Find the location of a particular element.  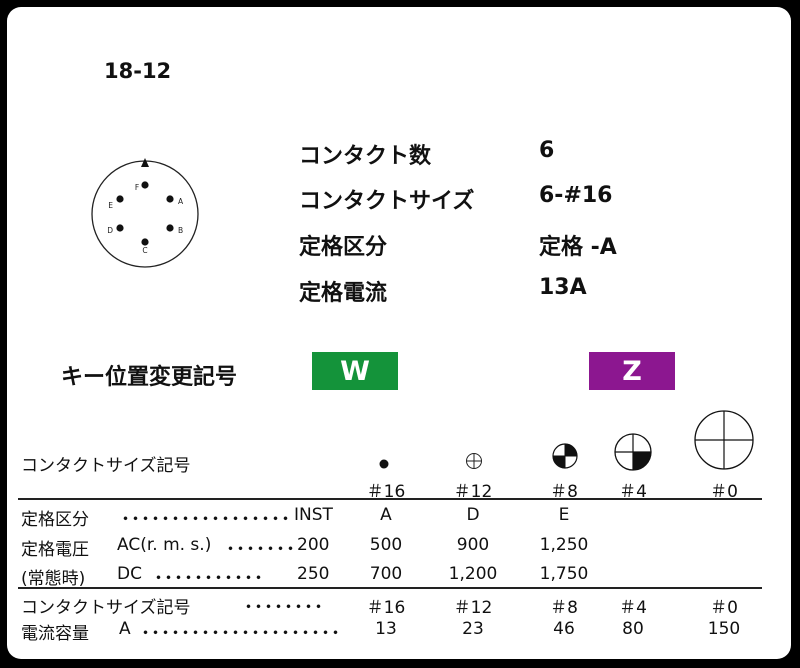

row-label: コンタクトサイズ記号 is located at coordinates (106, 608).